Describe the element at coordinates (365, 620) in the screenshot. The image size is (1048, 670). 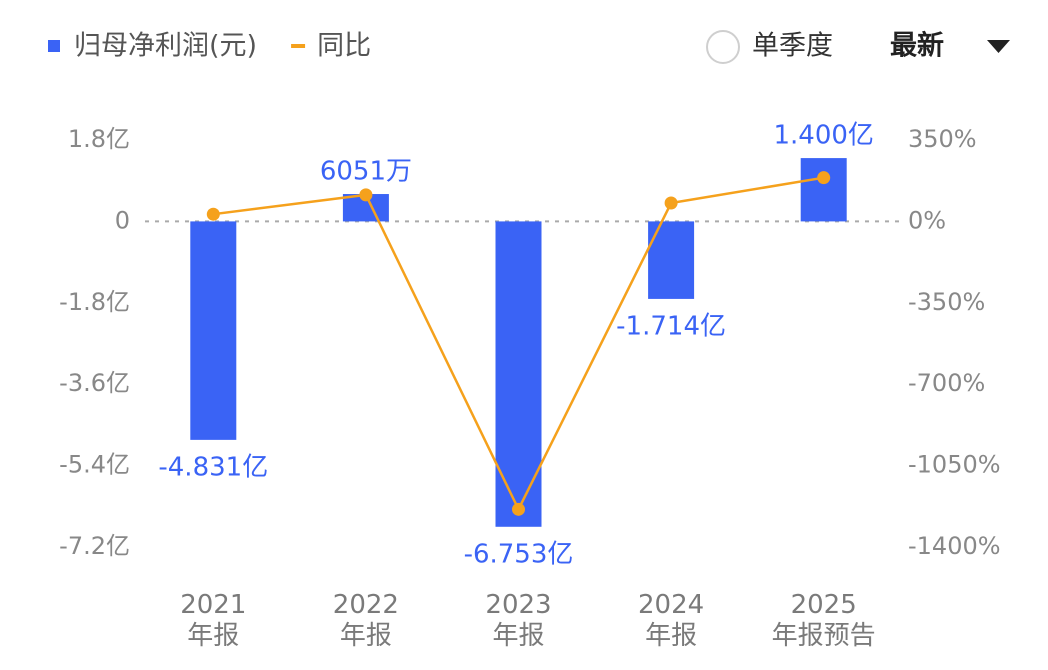
I see `x-tick-label: 2022 年报` at that location.